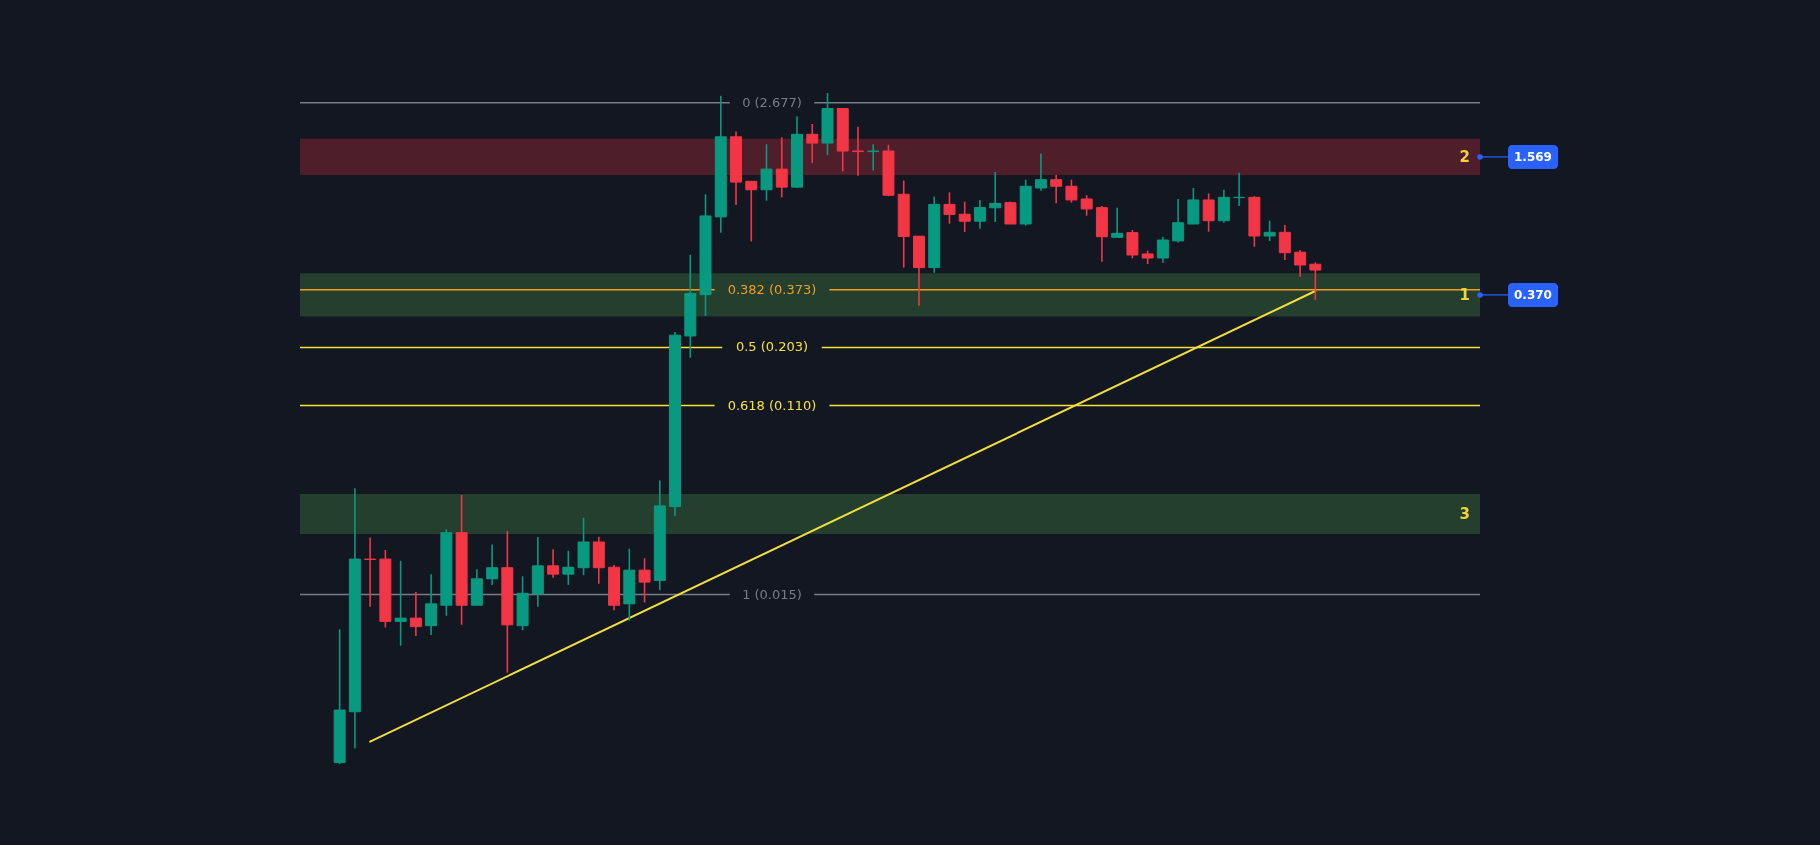 The height and width of the screenshot is (845, 1820). I want to click on band-label: 1, so click(1464, 294).